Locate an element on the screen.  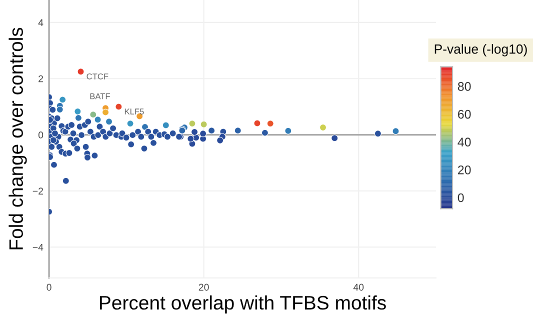
color-bar-label: 60 is located at coordinates (464, 114).